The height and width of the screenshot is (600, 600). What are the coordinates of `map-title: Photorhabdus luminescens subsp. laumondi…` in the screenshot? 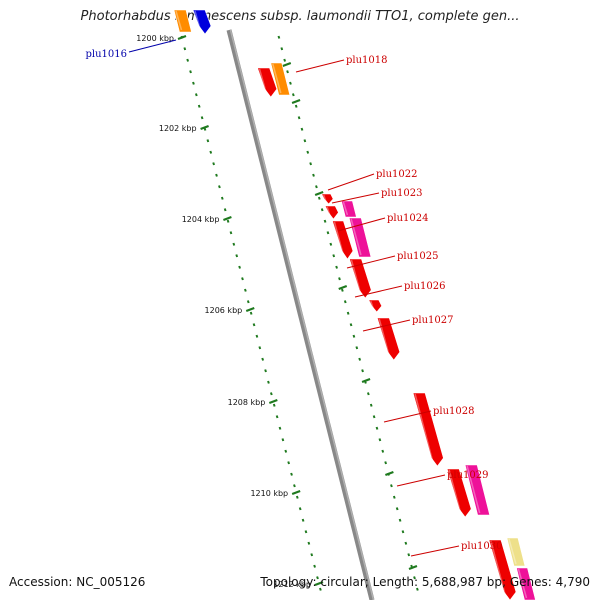 It's located at (300, 16).